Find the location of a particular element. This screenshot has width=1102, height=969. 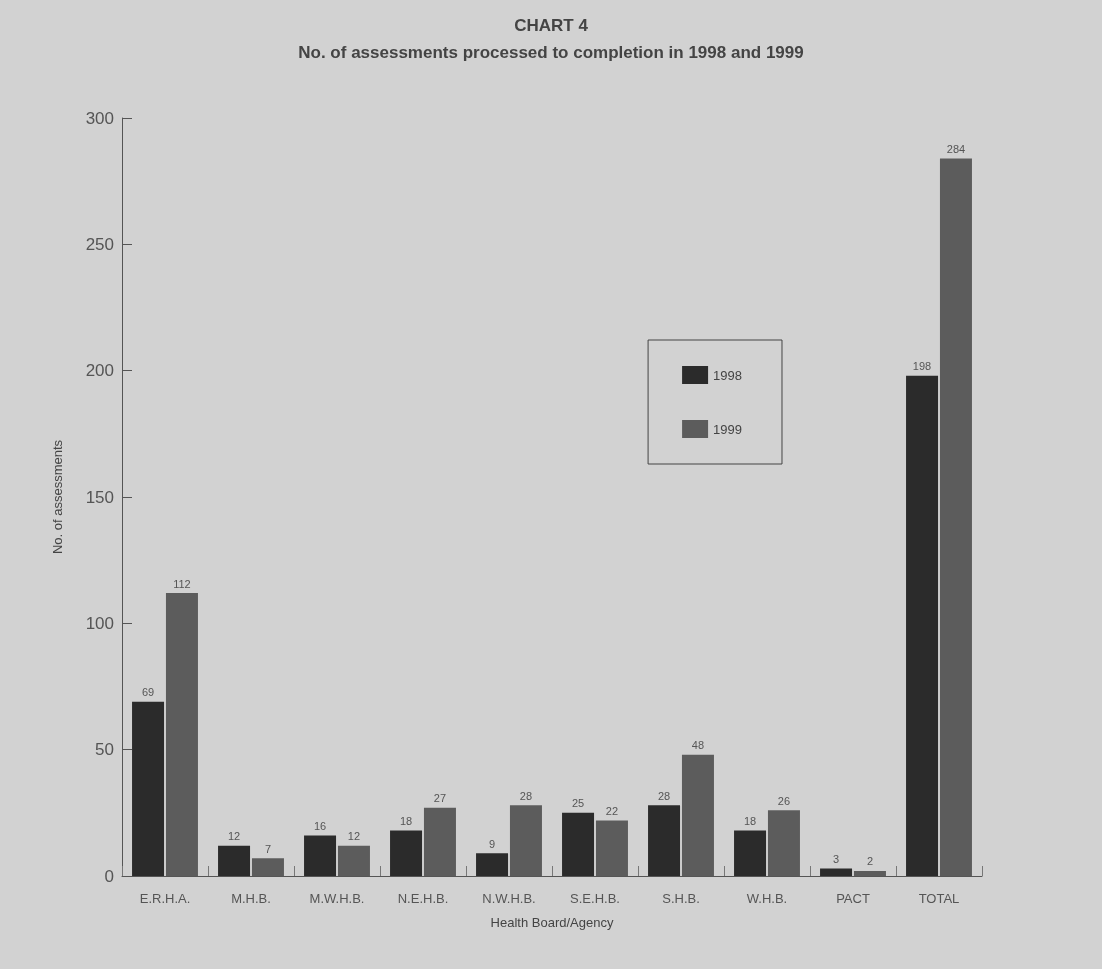

y-tick-label: 200 is located at coordinates (99, 371).